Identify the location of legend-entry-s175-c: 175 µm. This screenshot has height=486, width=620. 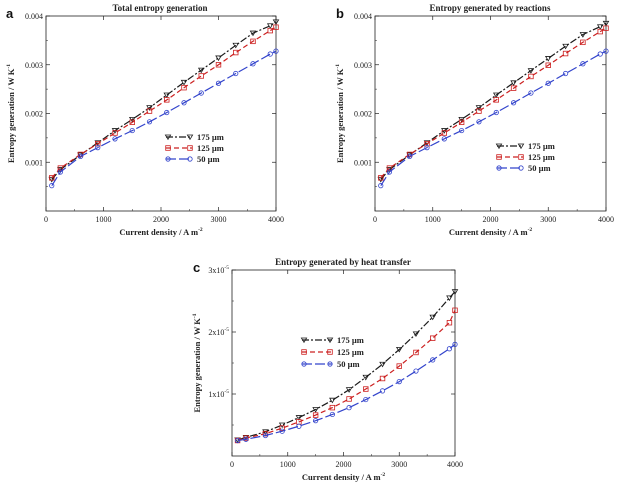
(332, 340).